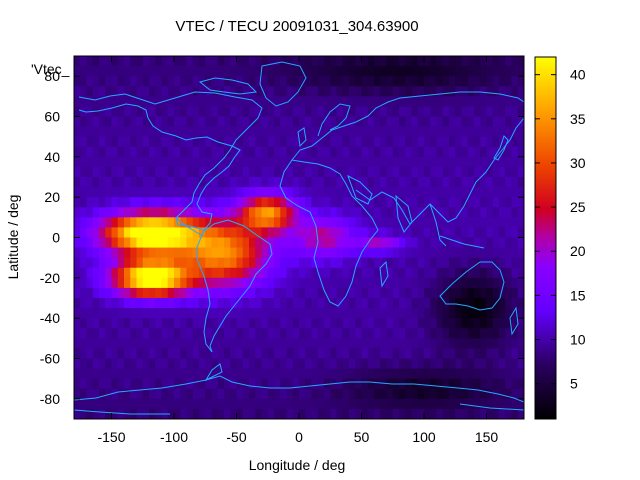 This screenshot has width=640, height=480. I want to click on coast-central-america, so click(189, 227).